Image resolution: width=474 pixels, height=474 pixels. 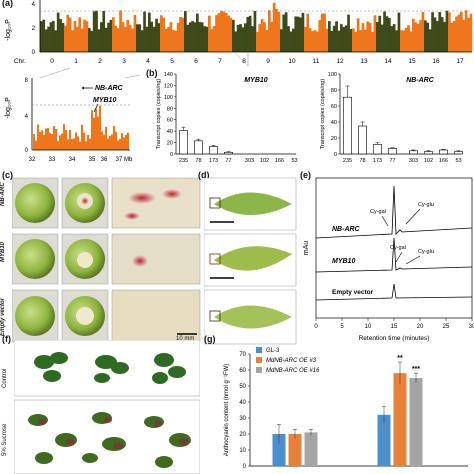 I want to click on panel-c-letter: (c), so click(x=7, y=175).